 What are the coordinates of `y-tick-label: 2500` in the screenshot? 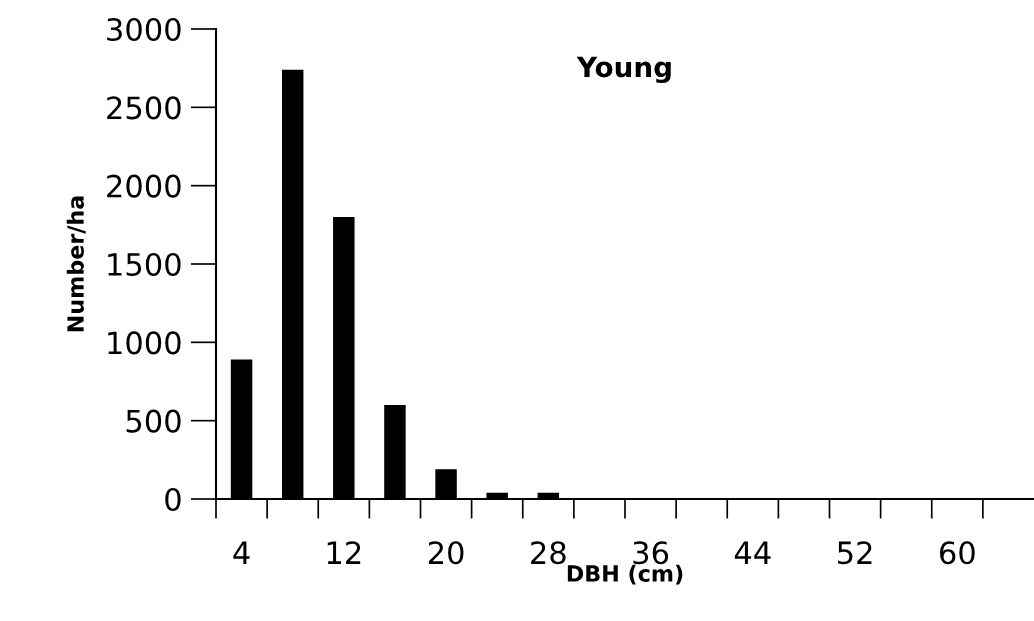 It's located at (144, 108).